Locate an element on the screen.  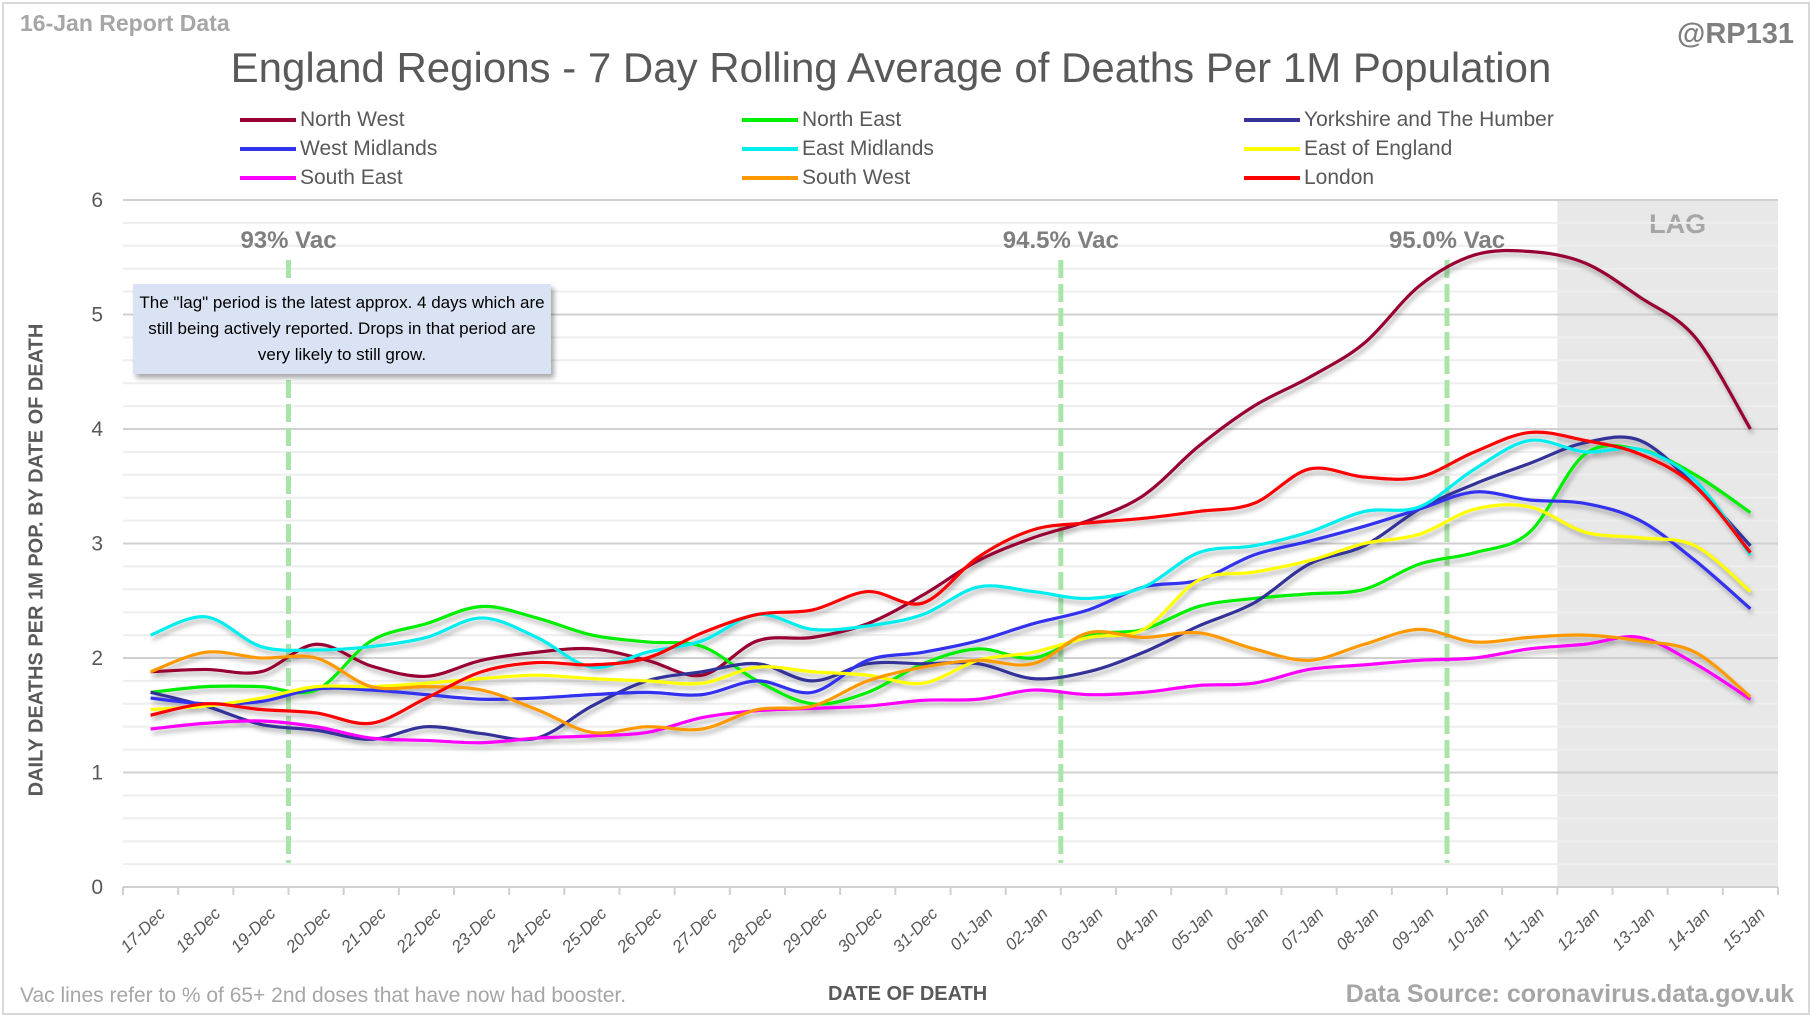
x-tick-label: 04-Jan is located at coordinates (1137, 929).